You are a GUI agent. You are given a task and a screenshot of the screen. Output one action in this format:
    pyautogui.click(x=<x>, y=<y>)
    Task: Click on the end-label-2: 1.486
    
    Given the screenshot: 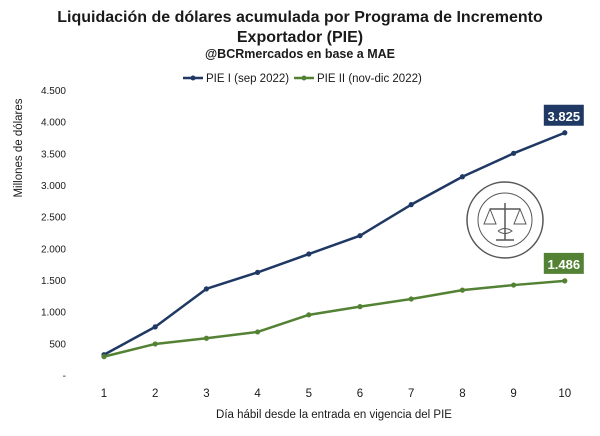 What is the action you would take?
    pyautogui.click(x=564, y=264)
    